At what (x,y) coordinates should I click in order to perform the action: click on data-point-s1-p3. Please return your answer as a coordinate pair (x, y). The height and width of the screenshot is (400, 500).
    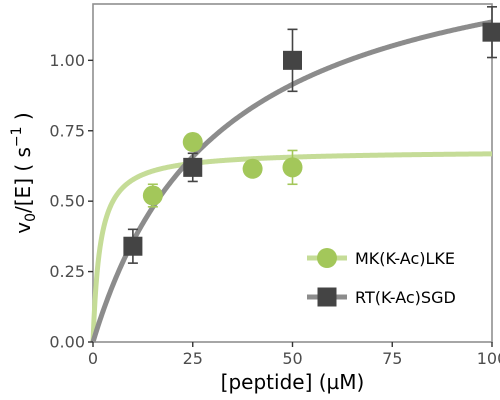
    Looking at the image, I should click on (491, 32).